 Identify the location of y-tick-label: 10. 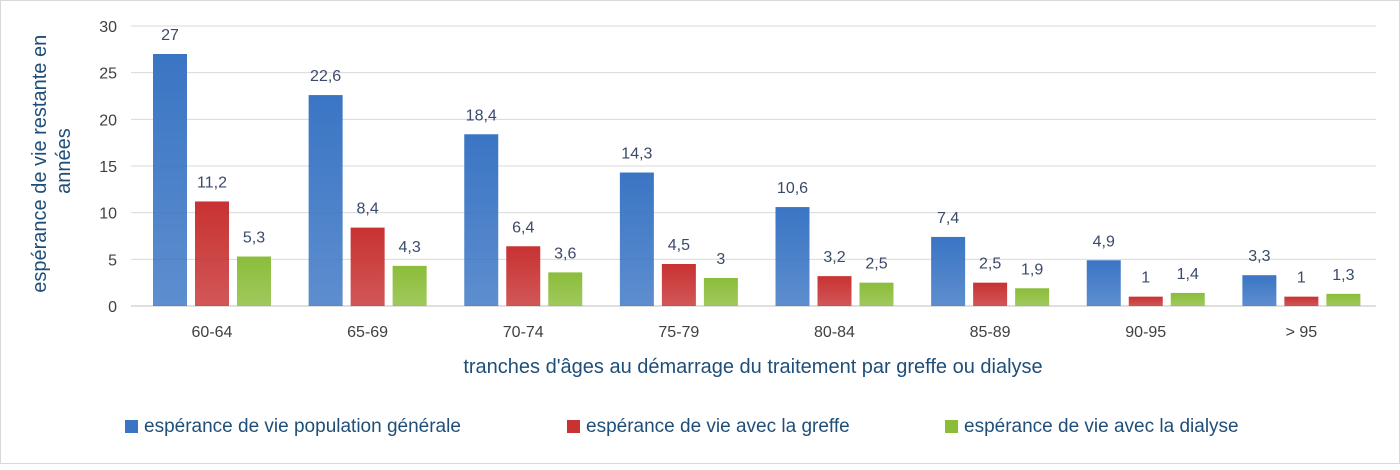
(108, 214).